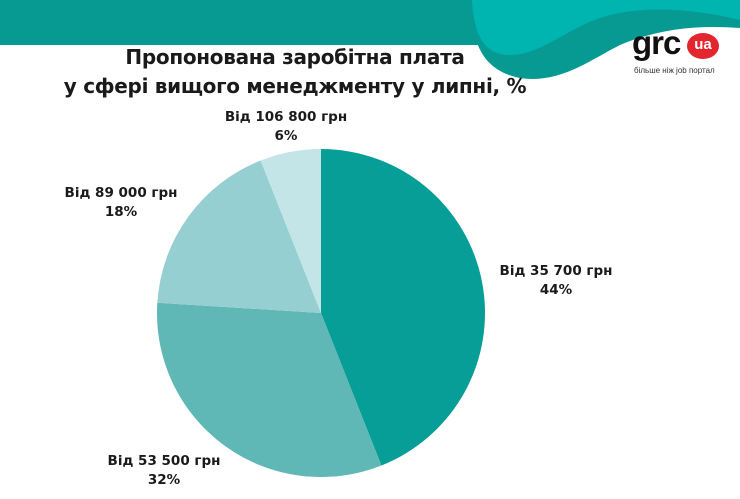 The image size is (740, 499). Describe the element at coordinates (164, 461) in the screenshot. I see `slice-label-name: Від 53 500 грн` at that location.